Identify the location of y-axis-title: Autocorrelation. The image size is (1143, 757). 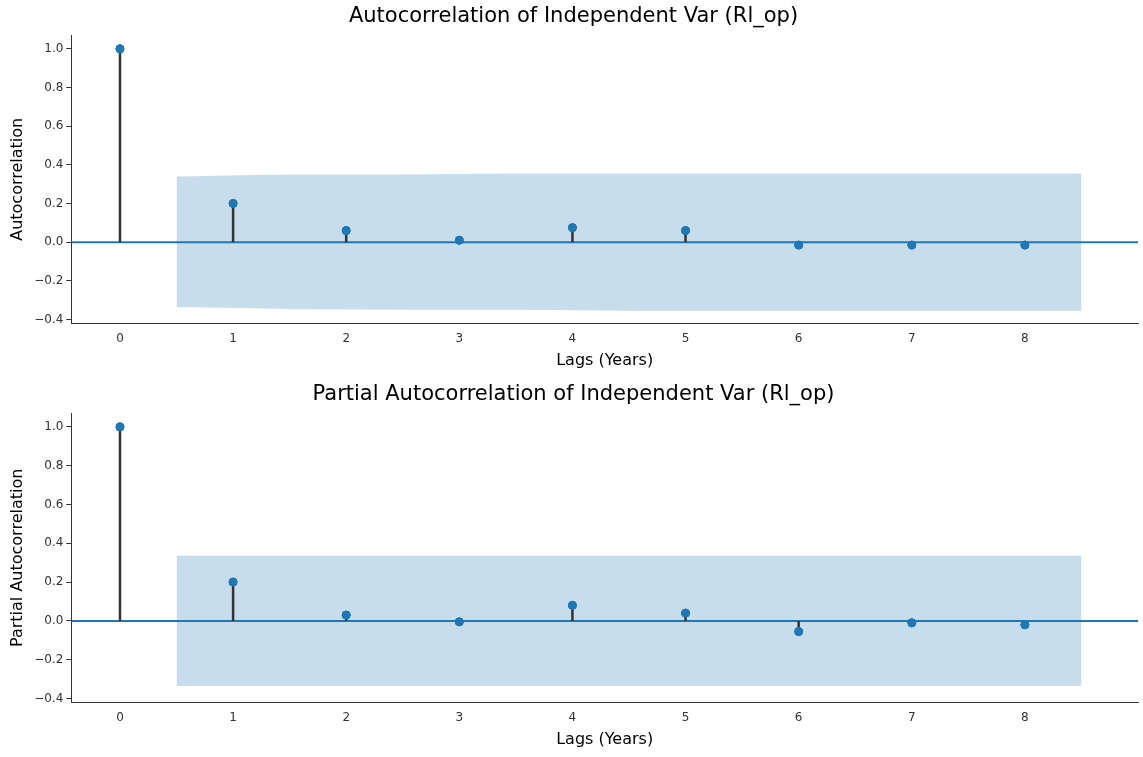
(16, 179).